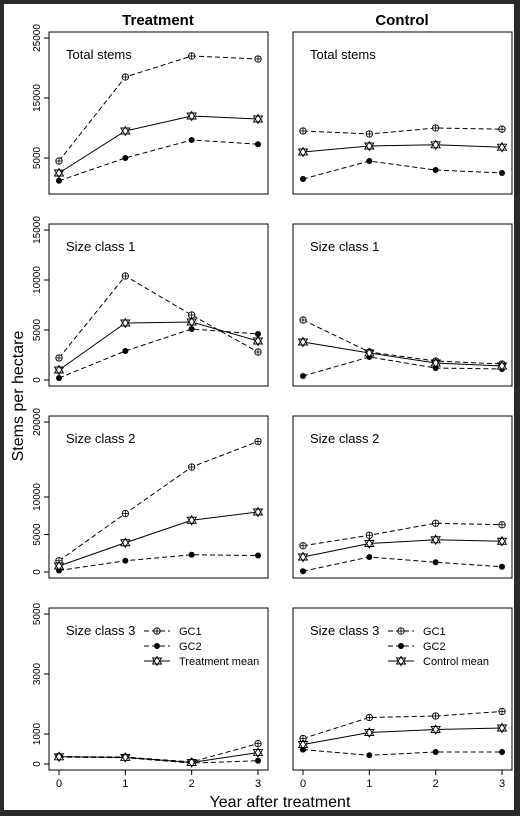 The image size is (520, 816). I want to click on legend-entry-control-mean: Control mean, so click(456, 662).